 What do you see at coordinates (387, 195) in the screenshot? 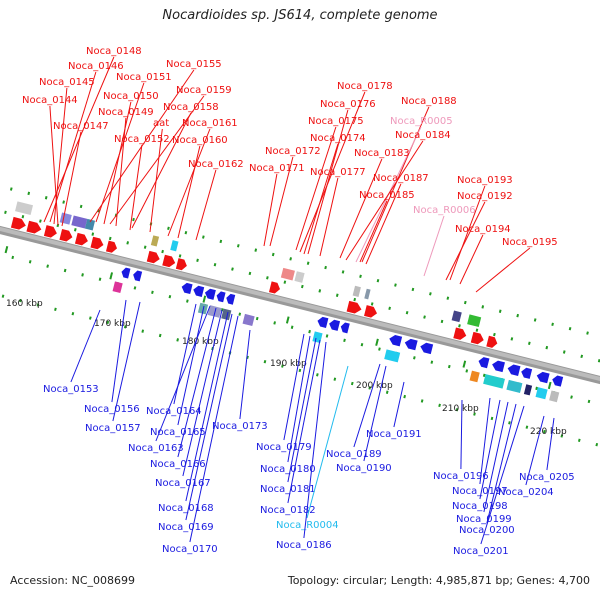
I see `gene-label-top: Noca_0185` at bounding box center [387, 195].